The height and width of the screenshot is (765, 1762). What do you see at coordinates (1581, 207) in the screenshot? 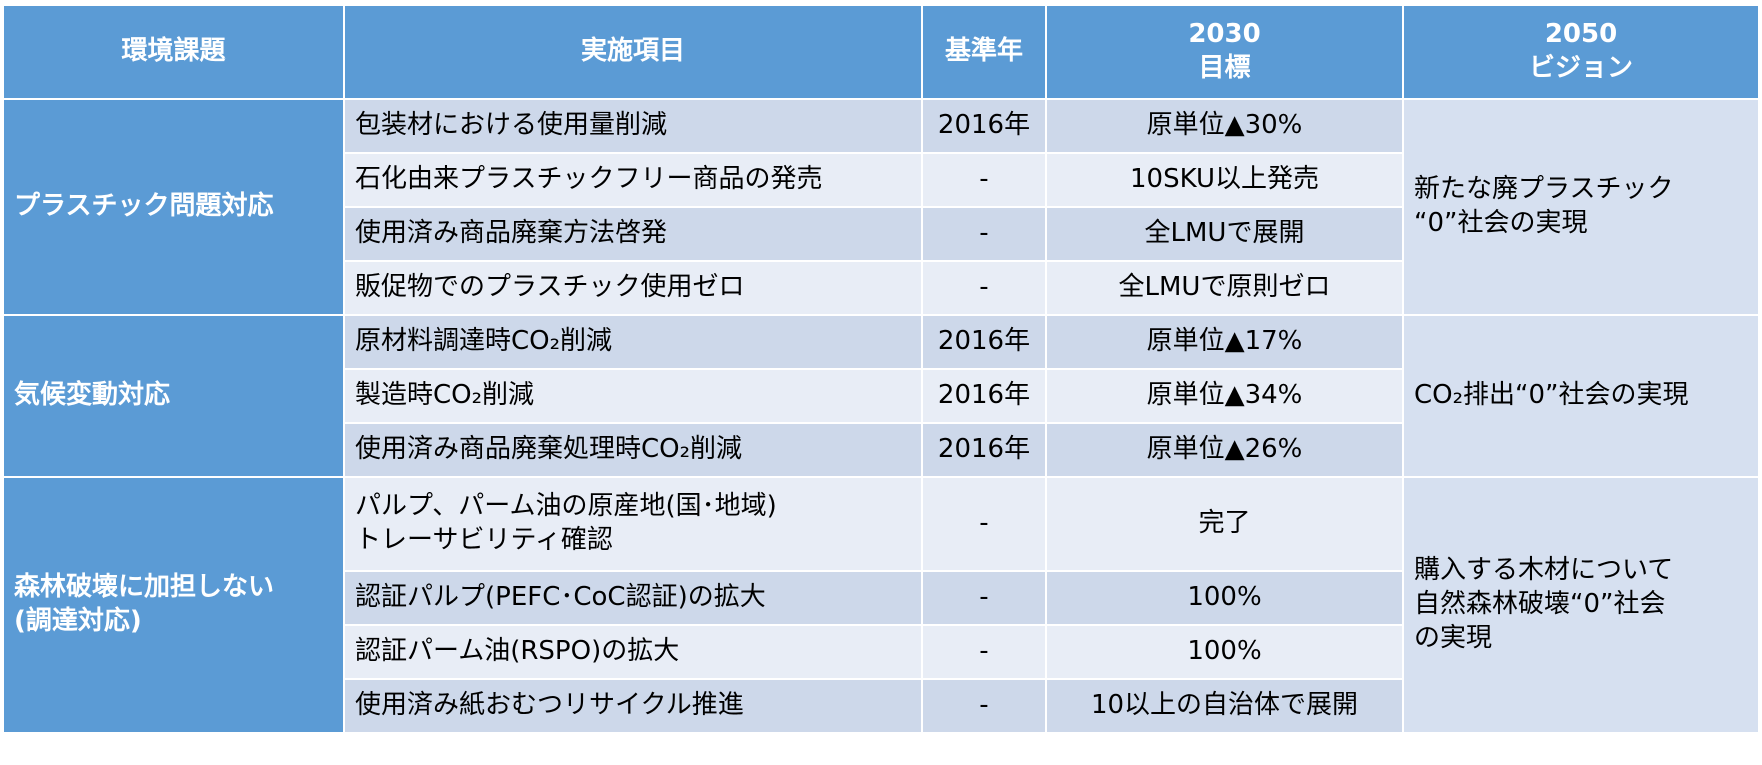
I see `vision-cell: 新たな廃プラスチック “0”社会の実現` at bounding box center [1581, 207].